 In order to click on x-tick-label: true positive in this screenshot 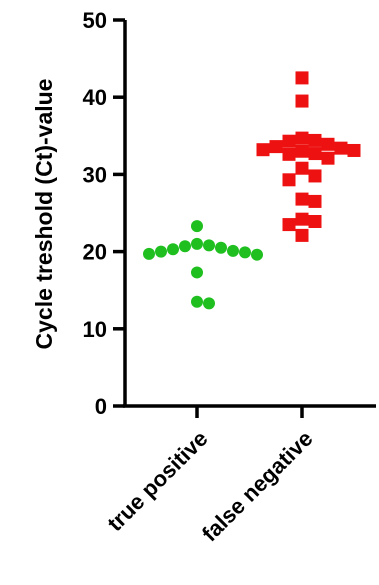, I will do `click(157, 481)`.